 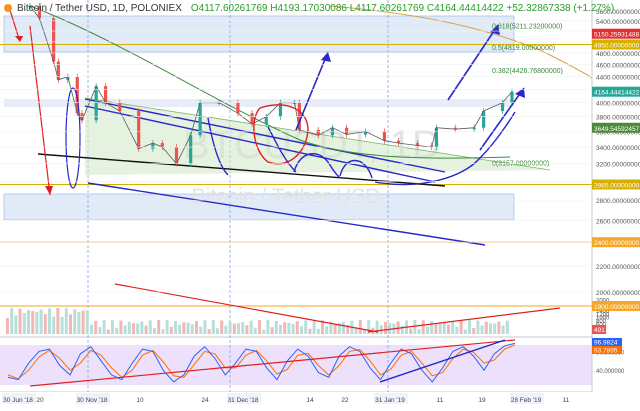 I want to click on price-tag-label: 1900.00000000, so click(x=617, y=307).